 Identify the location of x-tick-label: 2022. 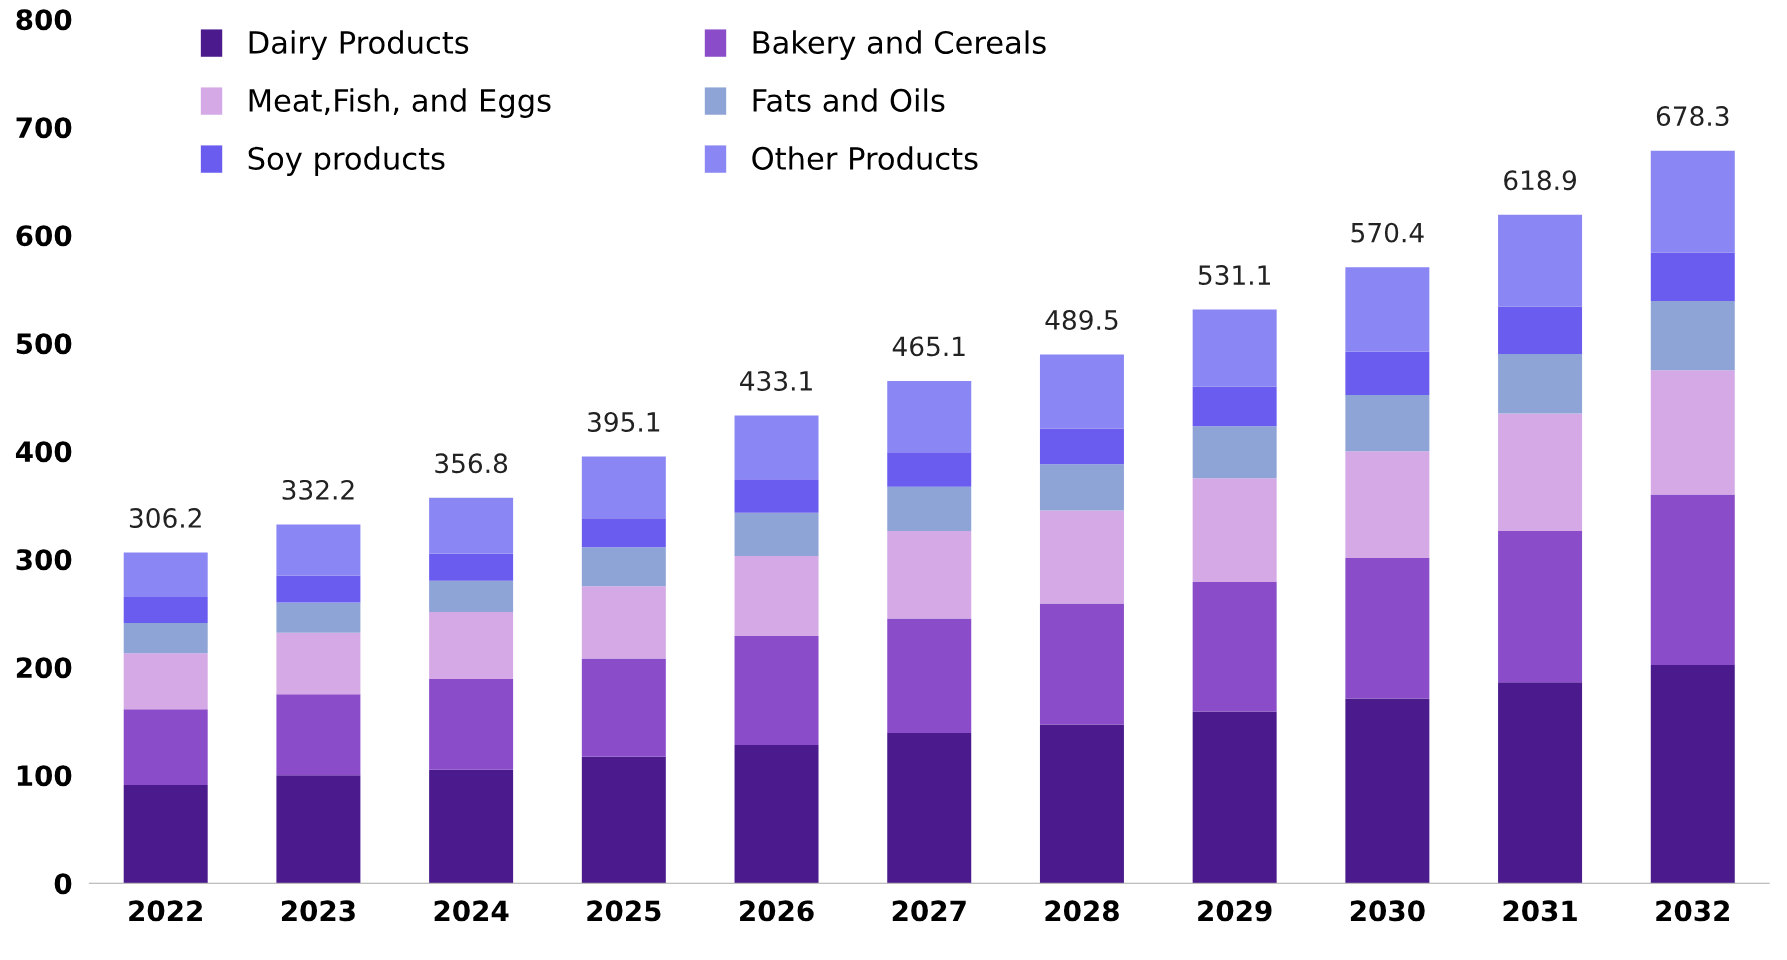
(165, 911).